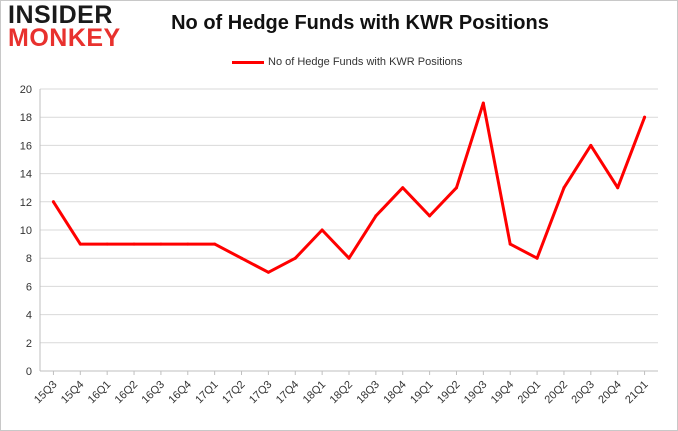  Describe the element at coordinates (127, 393) in the screenshot. I see `x-tick-label: 16Q2` at that location.